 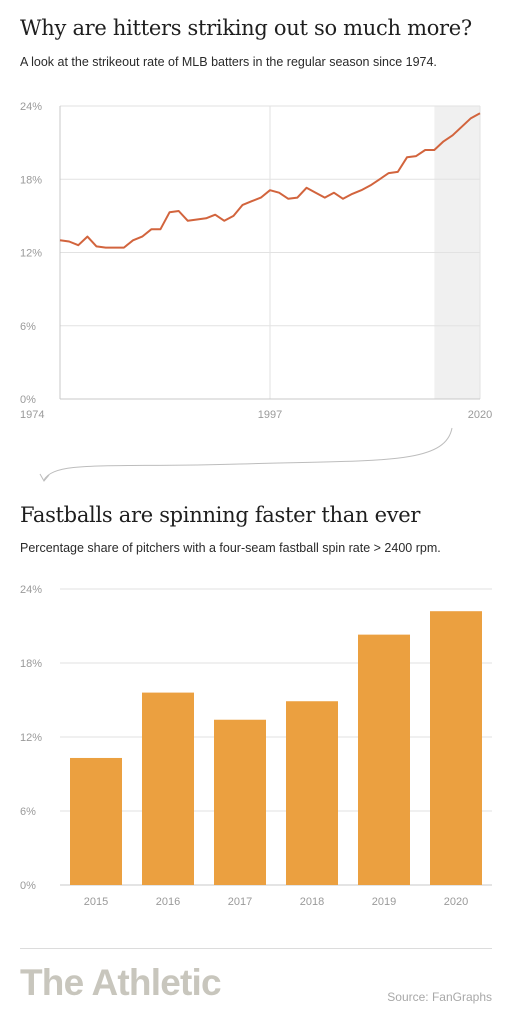 What do you see at coordinates (256, 948) in the screenshot?
I see `footer-divider` at bounding box center [256, 948].